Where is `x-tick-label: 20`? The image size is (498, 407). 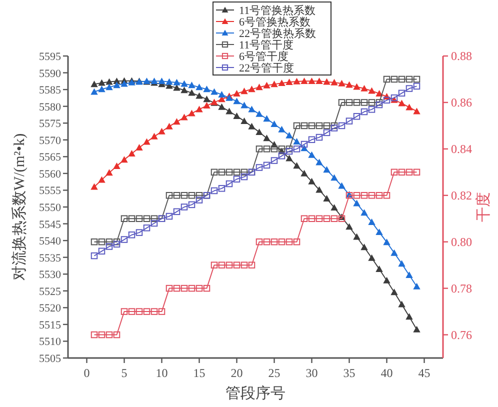
x-tick-label: 20 is located at coordinates (236, 373).